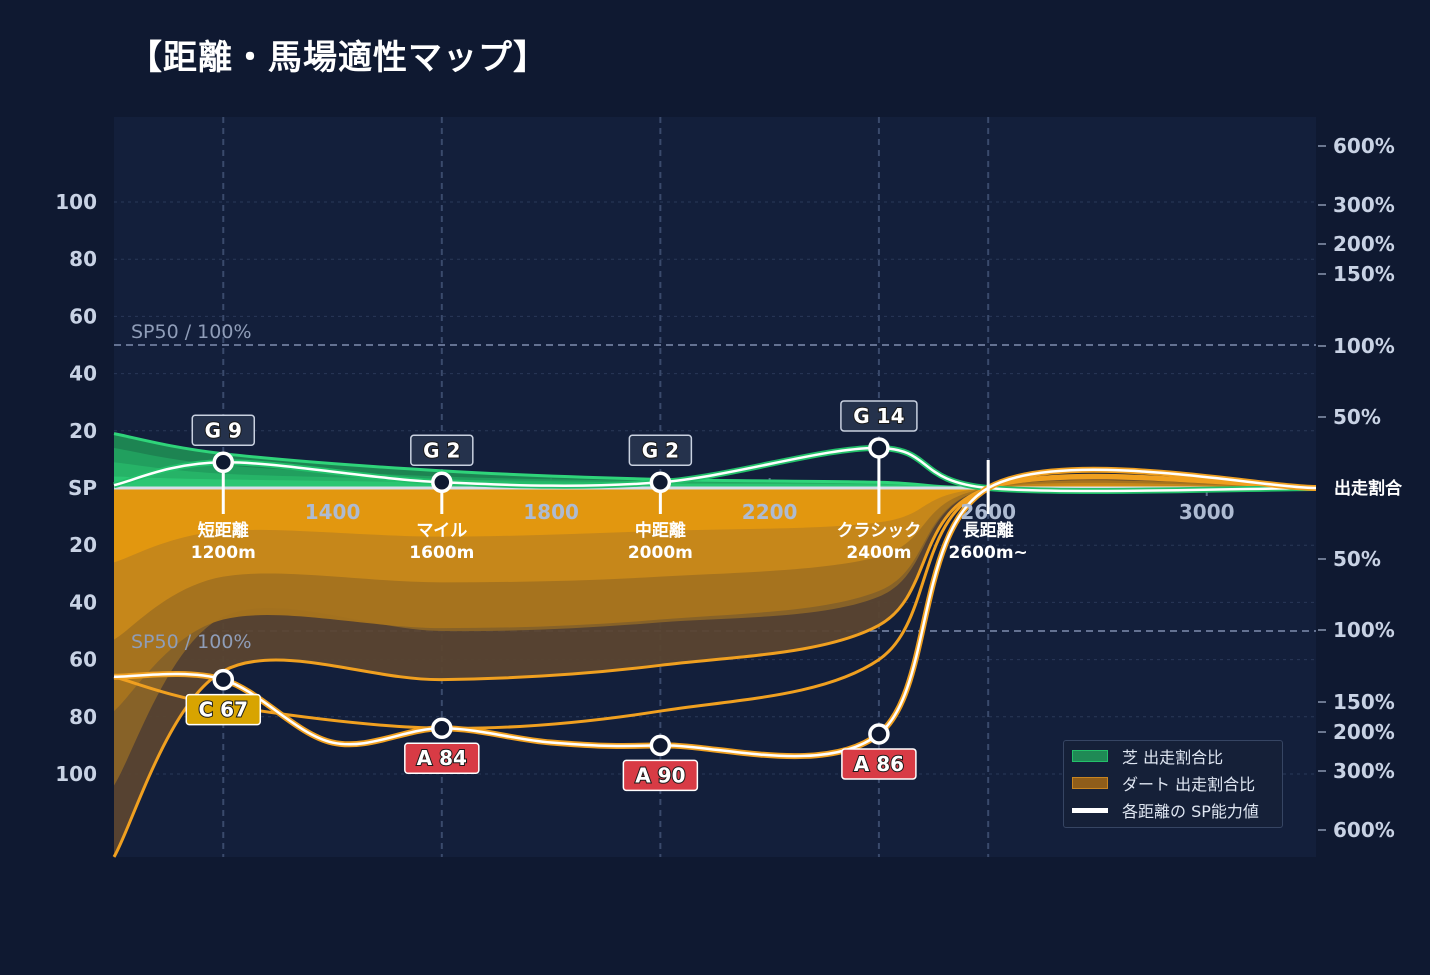 The height and width of the screenshot is (975, 1430). What do you see at coordinates (441, 553) in the screenshot?
I see `segment-distance: 1600m` at bounding box center [441, 553].